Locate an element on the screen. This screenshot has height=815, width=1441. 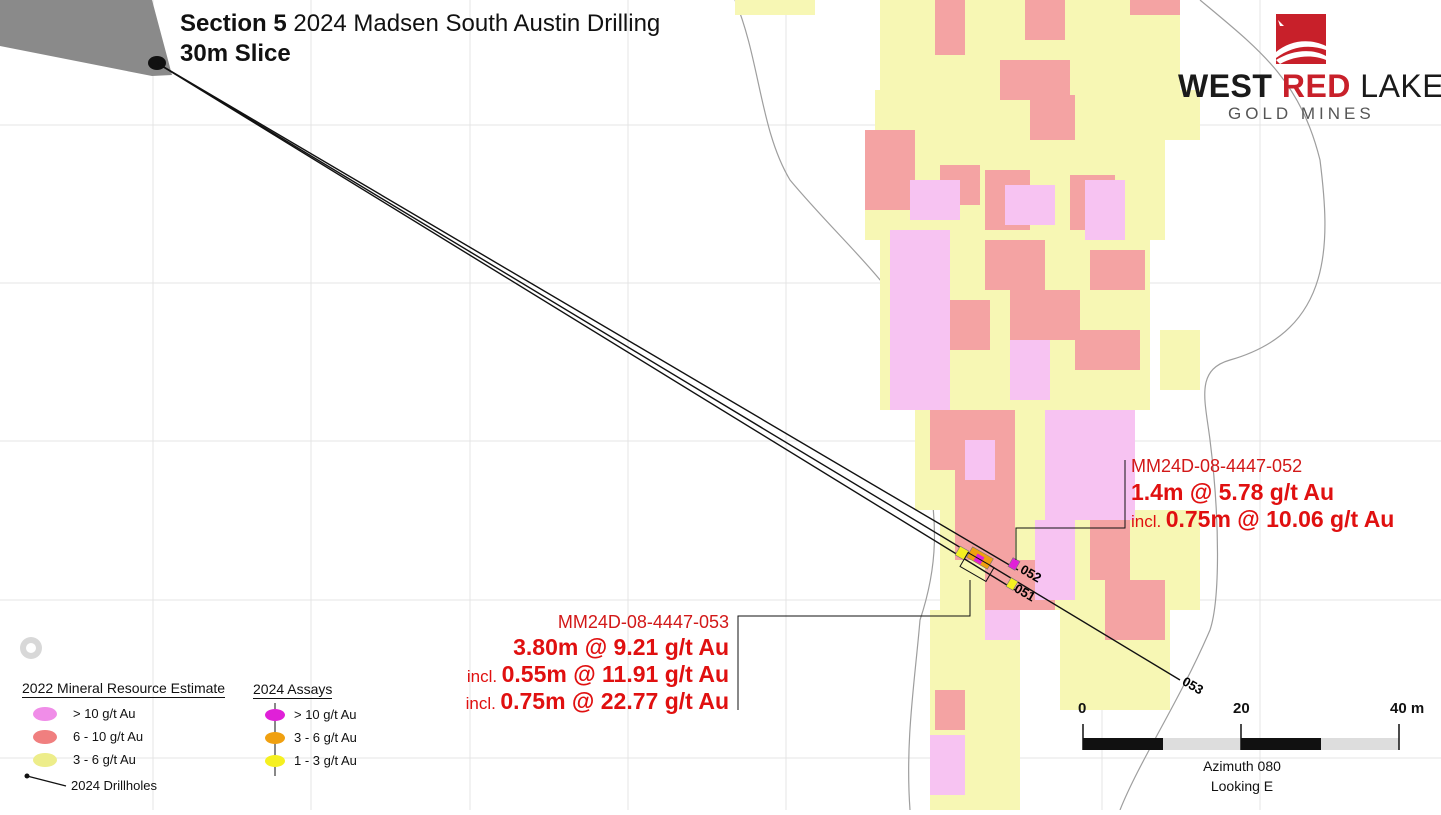
legend-drillholes: 2024 Drillholes is located at coordinates (114, 785).